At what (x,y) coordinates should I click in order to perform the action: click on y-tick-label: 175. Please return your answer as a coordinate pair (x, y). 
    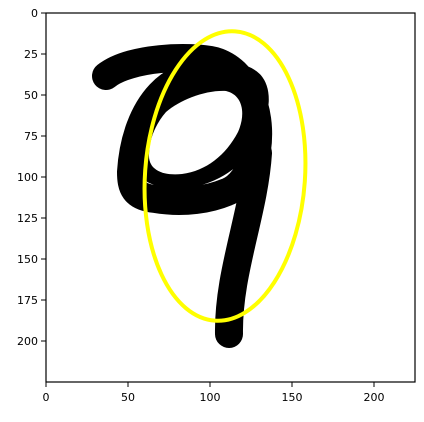
    Looking at the image, I should click on (27, 300).